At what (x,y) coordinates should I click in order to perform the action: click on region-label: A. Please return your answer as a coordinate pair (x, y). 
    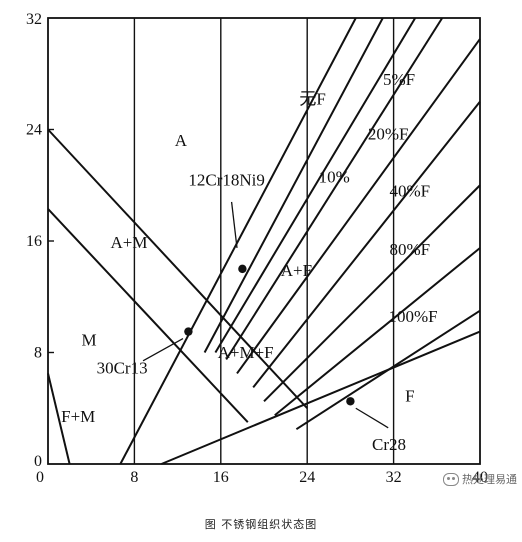
    Looking at the image, I should click on (181, 140).